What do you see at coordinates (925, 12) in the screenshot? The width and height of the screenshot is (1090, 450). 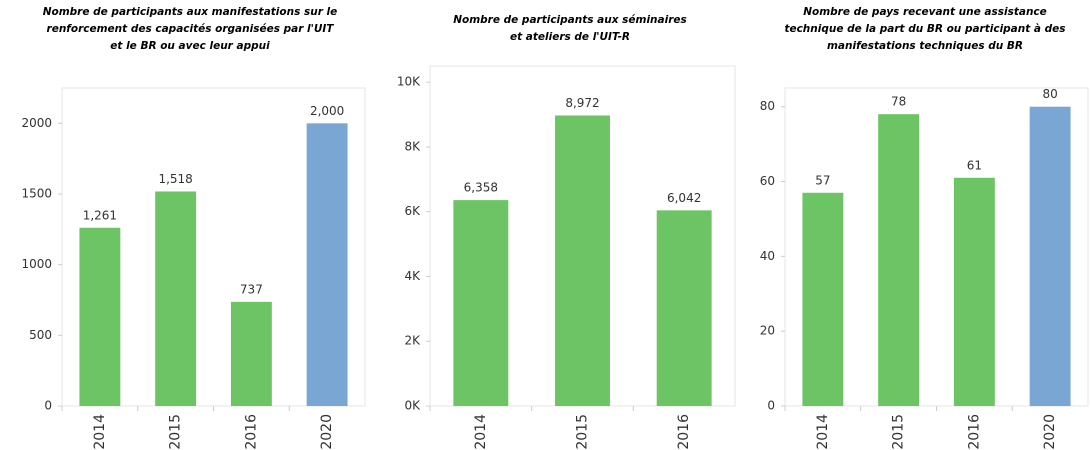 I see `chart-title: Nombre de pays recevant une assistance` at bounding box center [925, 12].